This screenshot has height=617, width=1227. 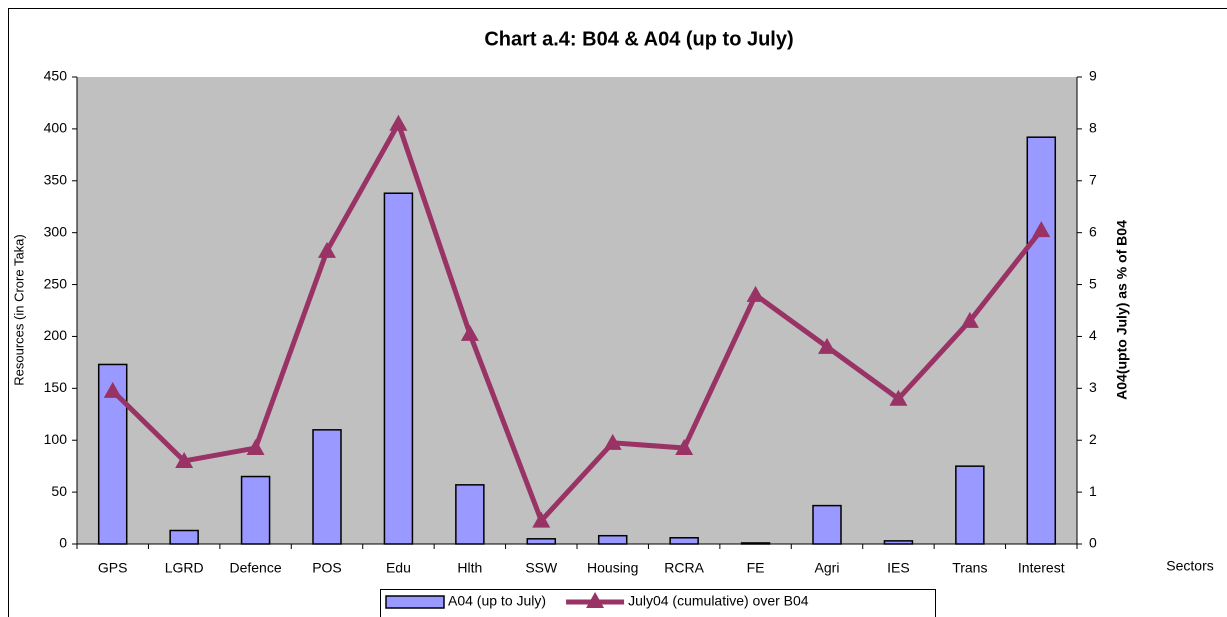 I want to click on x-tick-label: Edu, so click(x=398, y=568).